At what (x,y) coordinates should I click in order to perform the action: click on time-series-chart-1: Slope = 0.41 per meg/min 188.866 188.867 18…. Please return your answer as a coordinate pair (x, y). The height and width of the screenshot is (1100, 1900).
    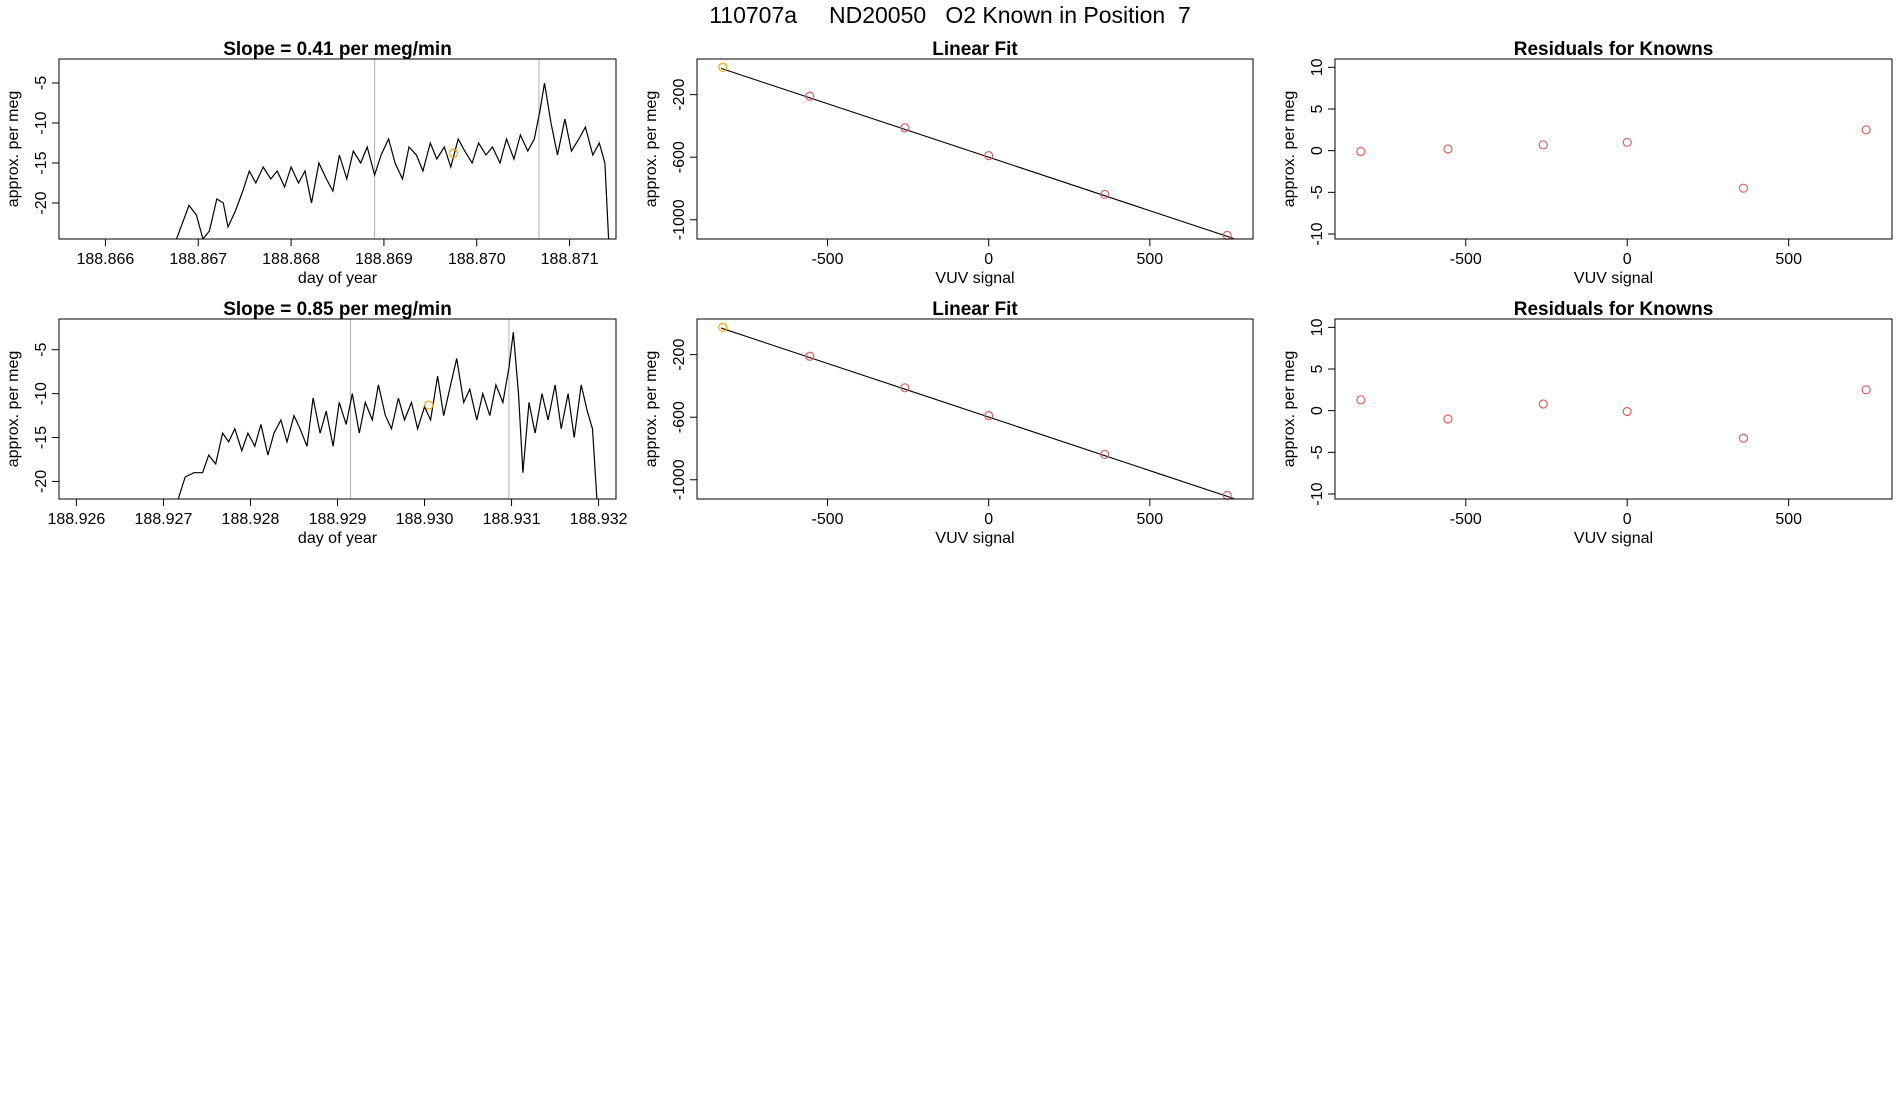
    Looking at the image, I should click on (311, 163).